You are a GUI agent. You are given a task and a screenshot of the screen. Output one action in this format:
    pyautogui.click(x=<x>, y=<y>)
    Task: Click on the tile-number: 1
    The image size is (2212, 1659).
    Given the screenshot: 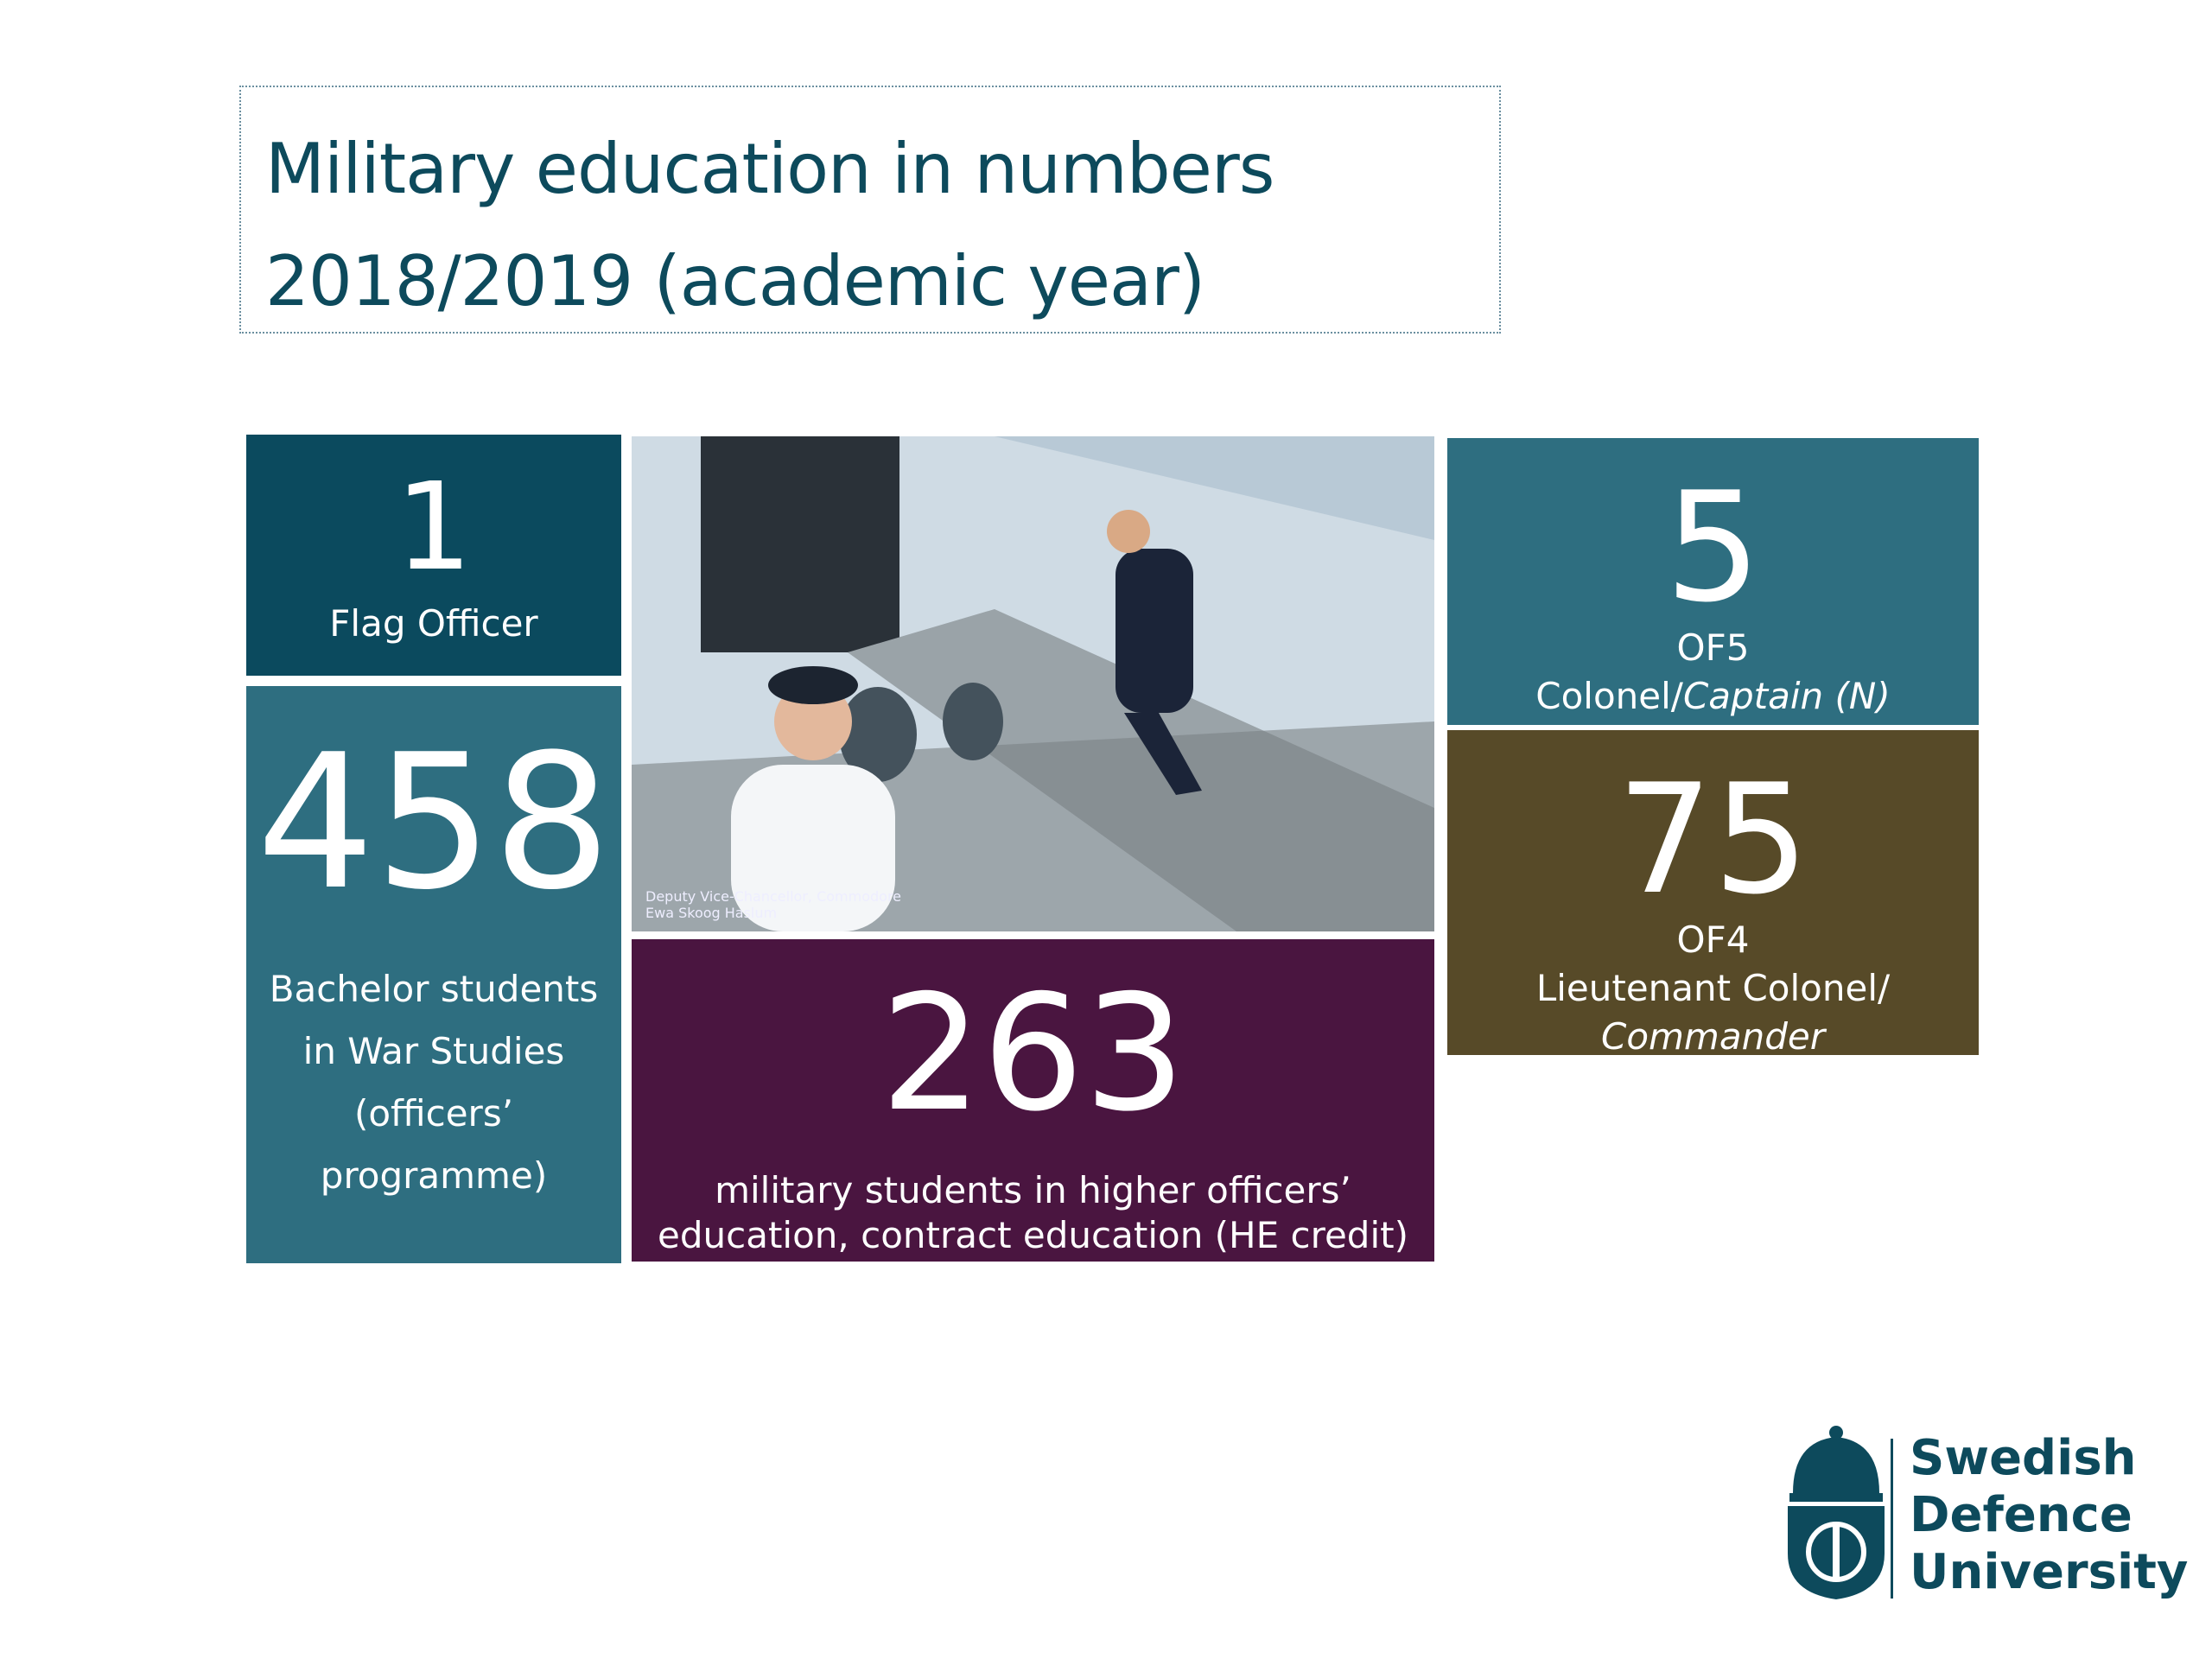 What is the action you would take?
    pyautogui.click(x=434, y=527)
    